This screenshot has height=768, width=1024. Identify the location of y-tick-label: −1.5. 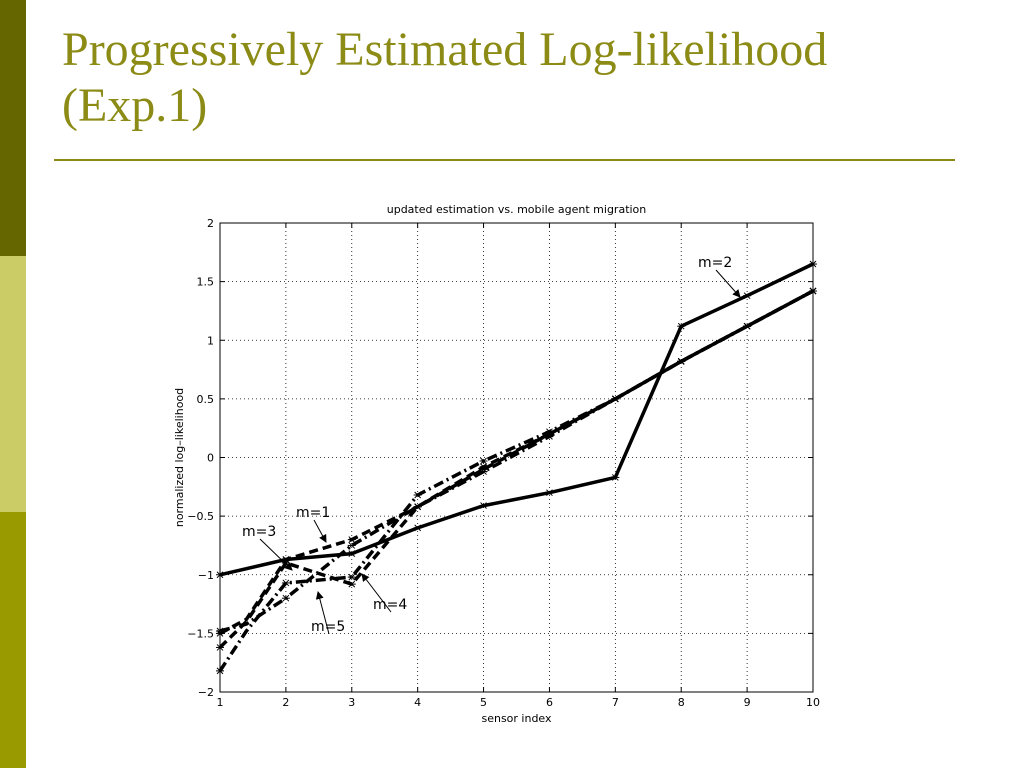
(200, 633).